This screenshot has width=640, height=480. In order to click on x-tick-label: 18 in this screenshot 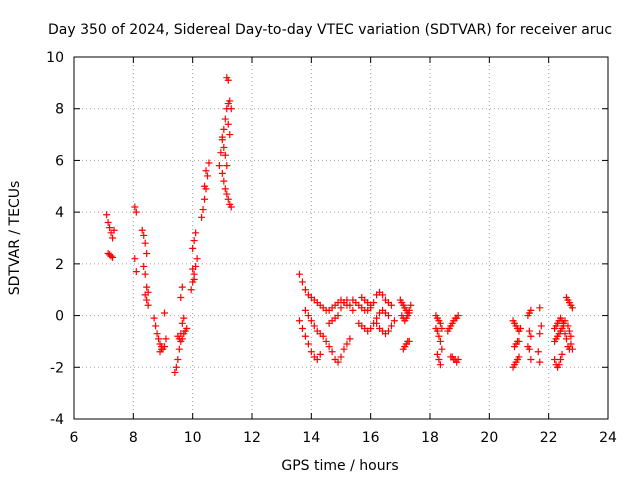, I will do `click(430, 438)`.